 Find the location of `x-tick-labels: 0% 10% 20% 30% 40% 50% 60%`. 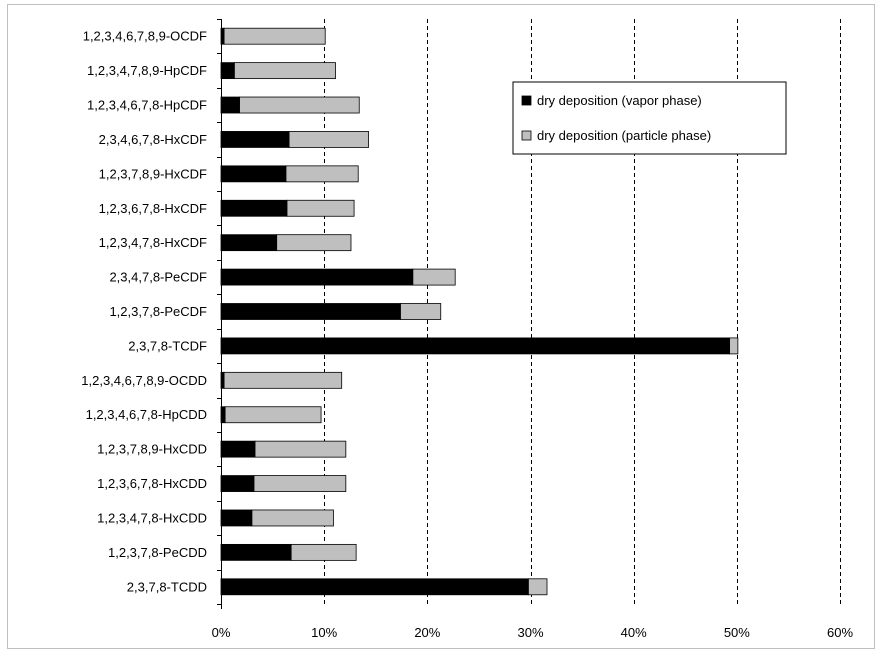

x-tick-labels: 0% 10% 20% 30% 40% 50% 60% is located at coordinates (533, 632).